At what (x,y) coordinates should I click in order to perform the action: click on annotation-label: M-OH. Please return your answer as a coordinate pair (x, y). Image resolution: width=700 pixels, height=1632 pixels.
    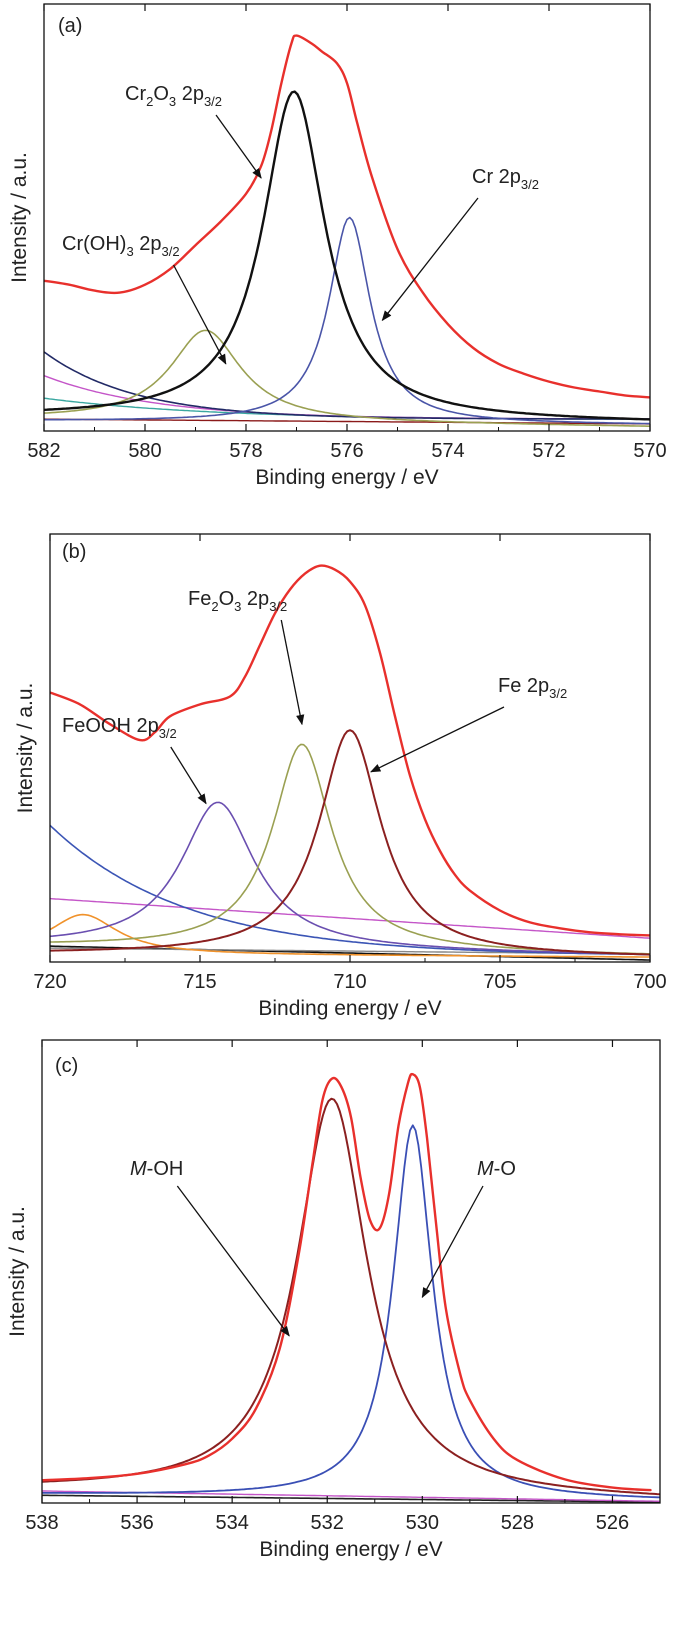
    Looking at the image, I should click on (156, 1169).